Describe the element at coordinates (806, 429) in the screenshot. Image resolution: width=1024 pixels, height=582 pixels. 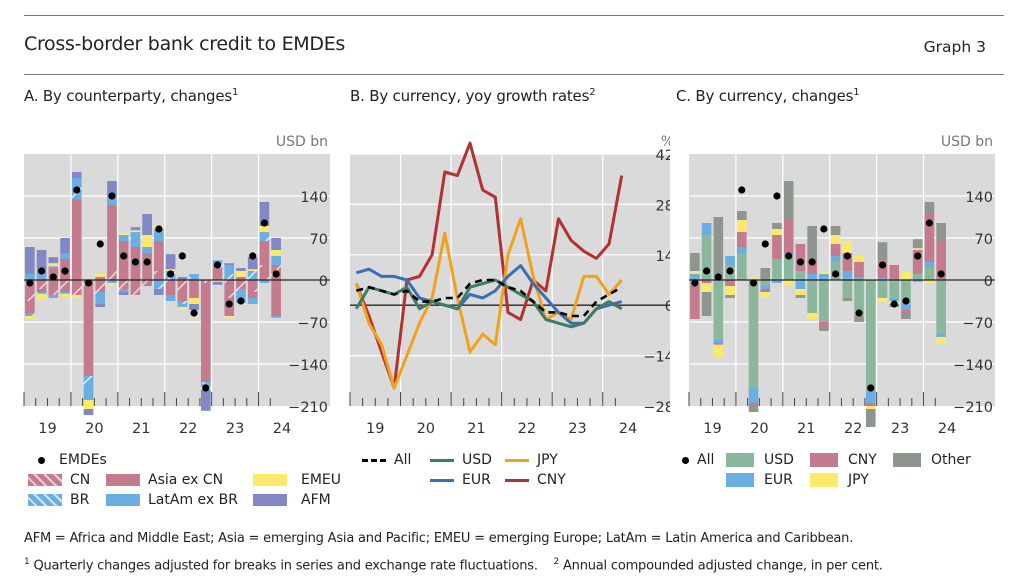
I see `x-tick-label: 21` at that location.